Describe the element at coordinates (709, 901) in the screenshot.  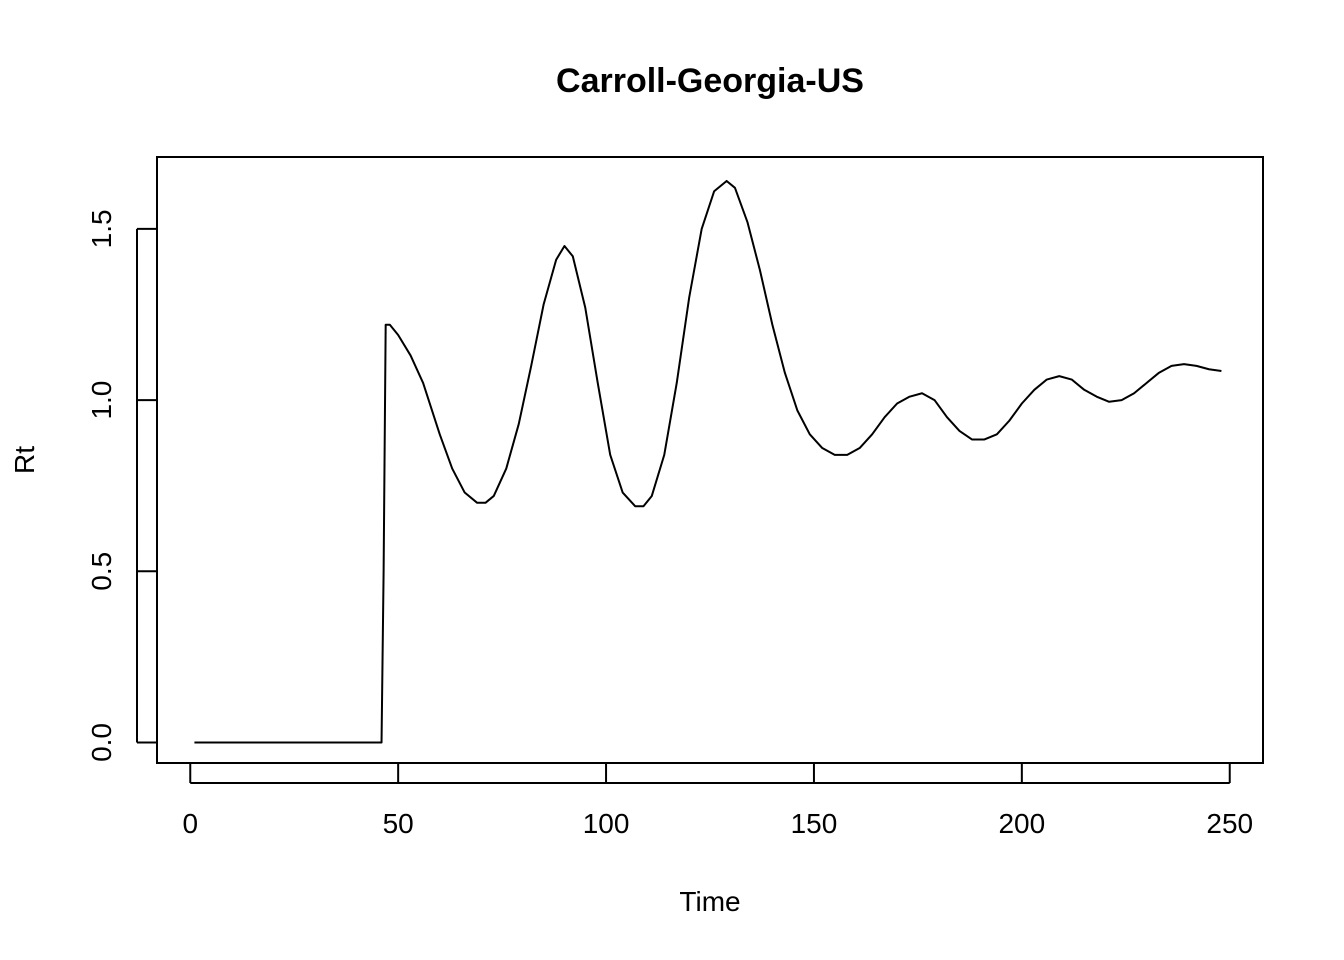
I see `x-axis-label: Time` at that location.